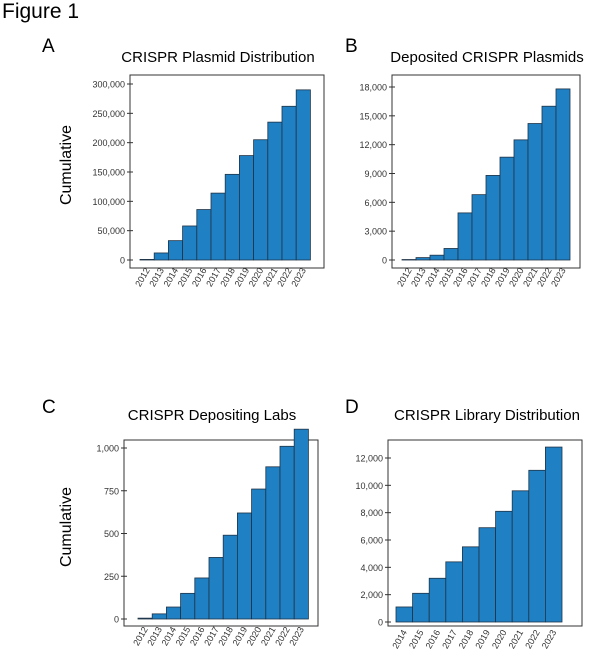 The width and height of the screenshot is (598, 660). Describe the element at coordinates (122, 261) in the screenshot. I see `panel-a-y-tick-label: 0` at that location.